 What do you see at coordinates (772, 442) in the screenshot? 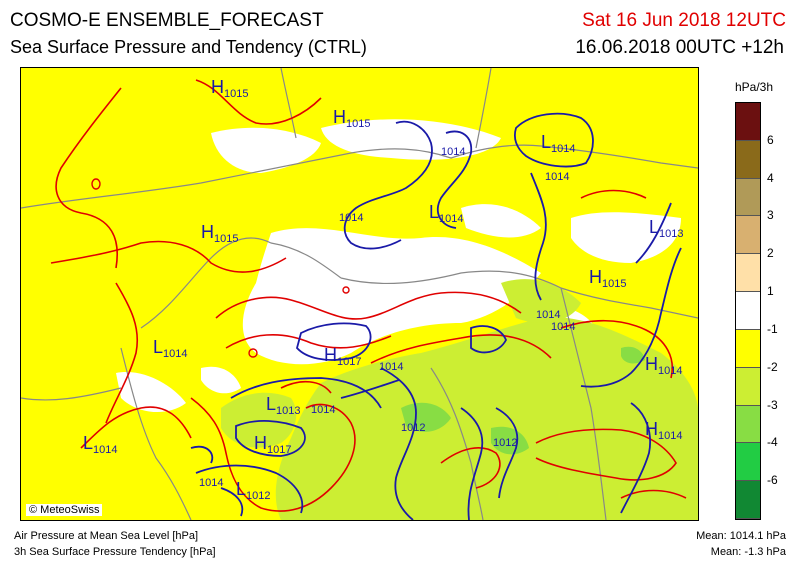
I see `colorbar-tick-label: -4` at bounding box center [772, 442].